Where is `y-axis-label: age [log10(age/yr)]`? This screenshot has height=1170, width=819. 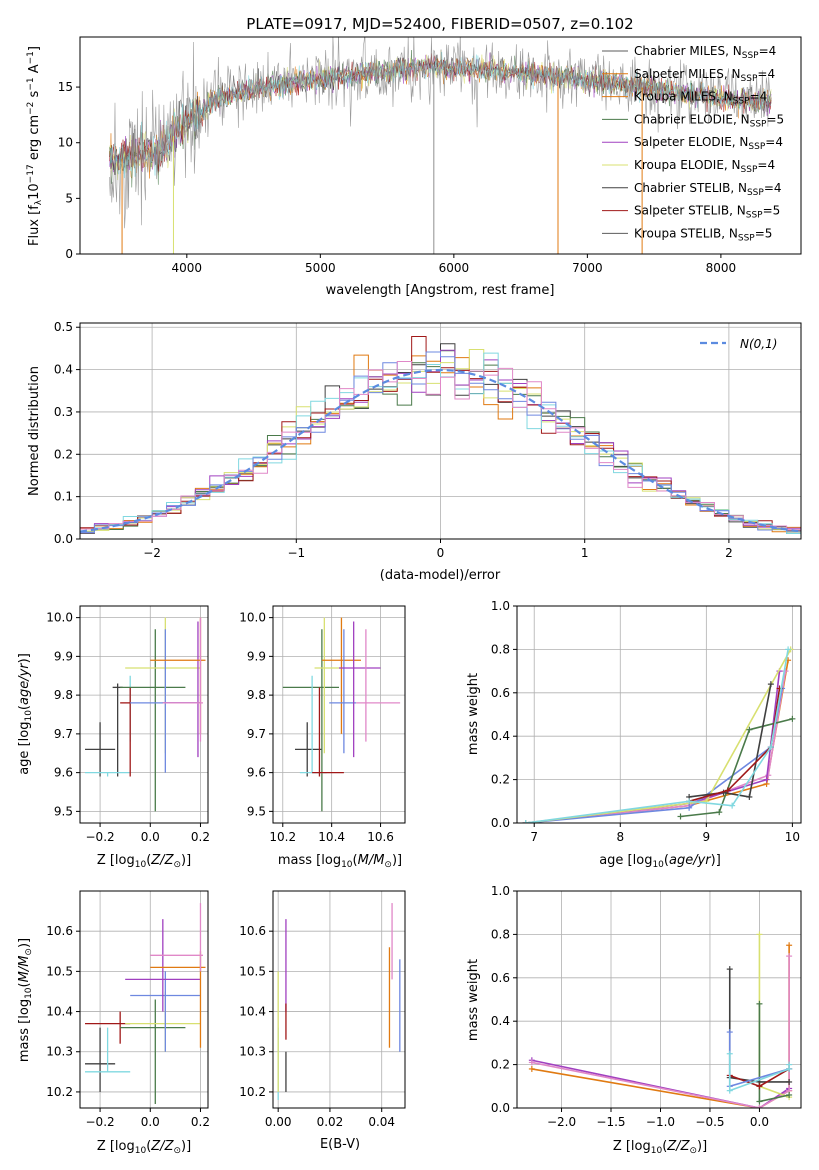 y-axis-label: age [log10(age/yr)] is located at coordinates (25, 714).